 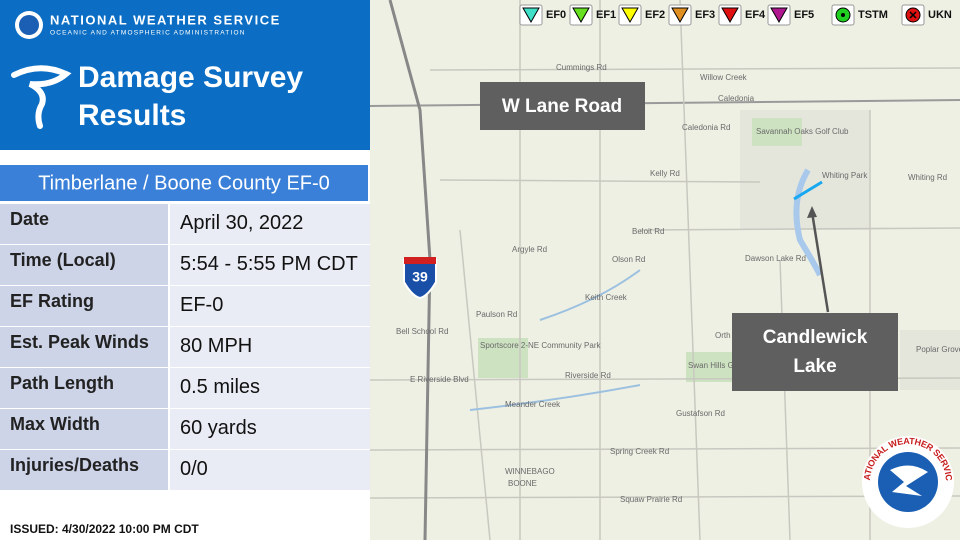 I want to click on row-label: Est. Peak Winds, so click(x=84, y=347).